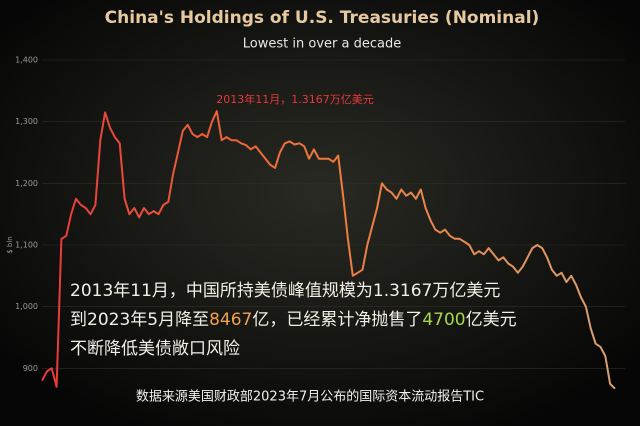  What do you see at coordinates (491, 320) in the screenshot?
I see `overlay-text: 亿美元` at bounding box center [491, 320].